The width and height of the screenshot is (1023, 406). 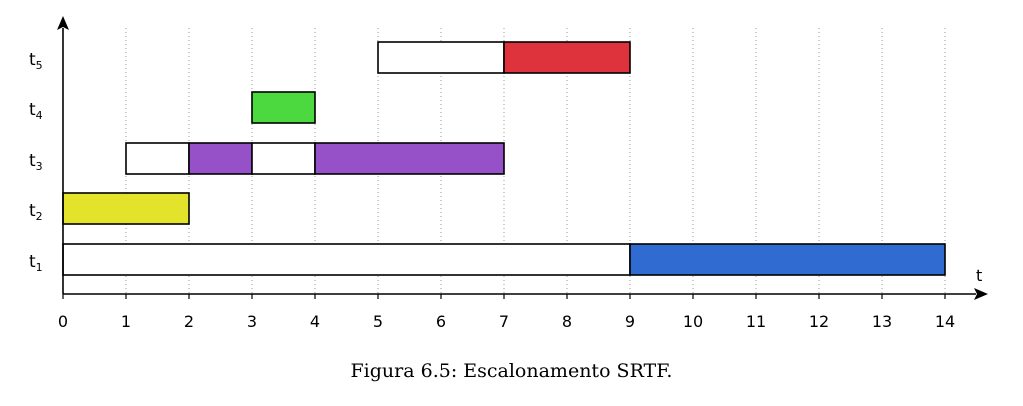 I want to click on x-ticks: 0 1 2 3 4 5 6 7 8 9 10 11 12 13 14, so click(x=506, y=312).